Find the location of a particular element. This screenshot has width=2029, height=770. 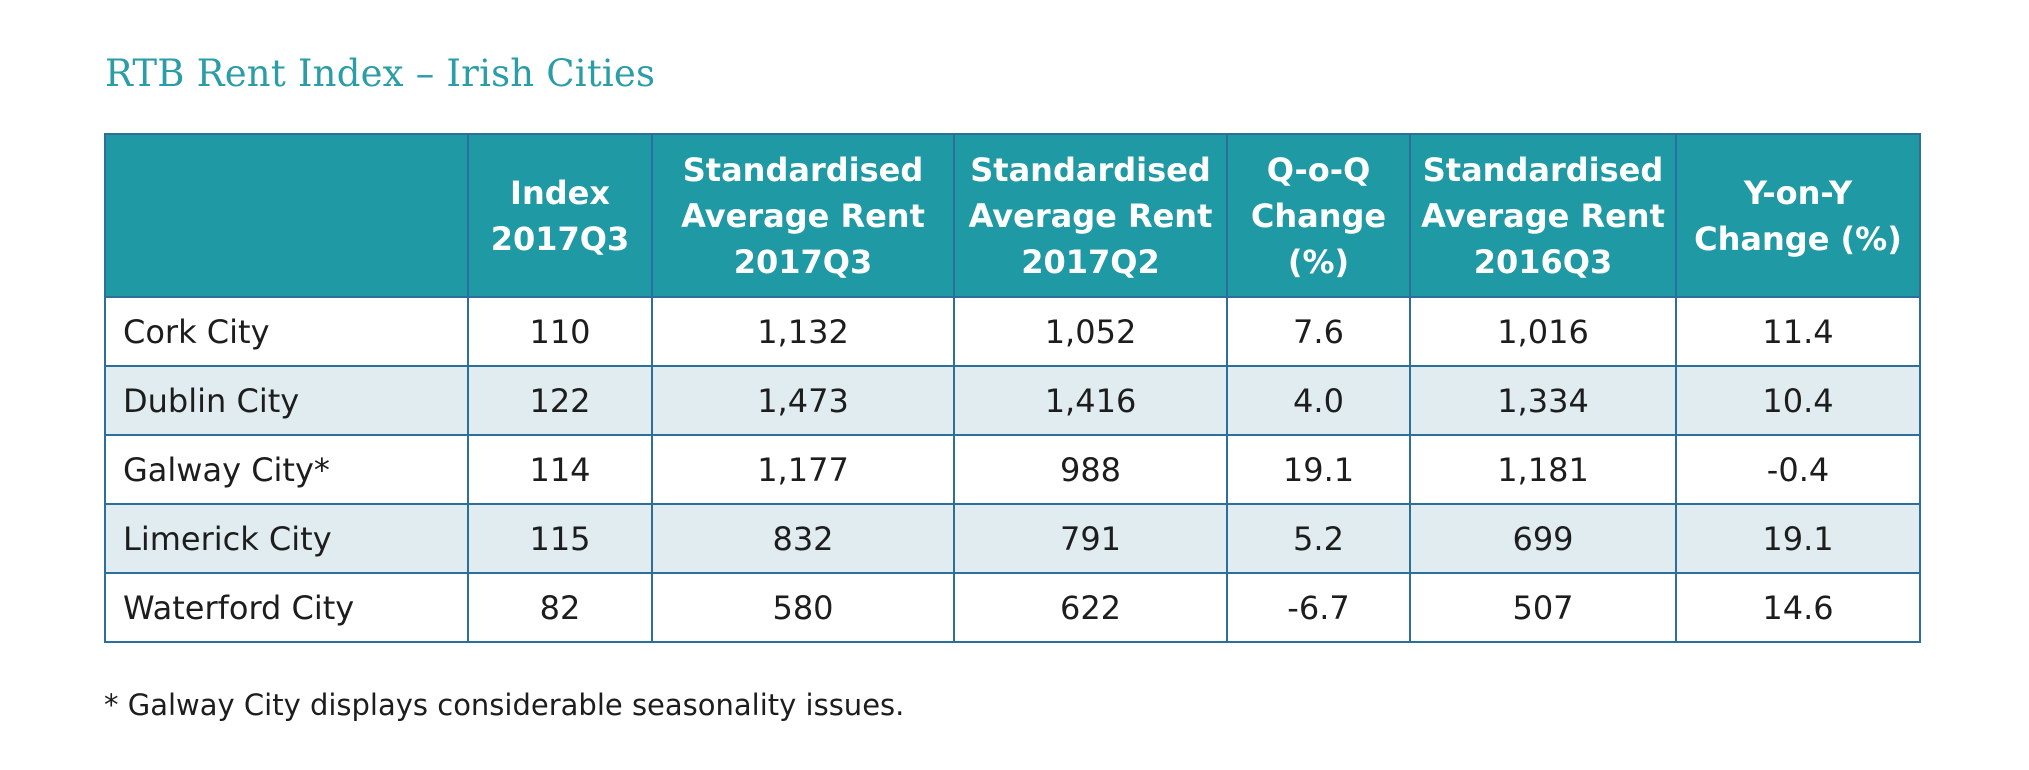

header-cell-yoy-change: Y-on-Y Change (%) is located at coordinates (1798, 215).